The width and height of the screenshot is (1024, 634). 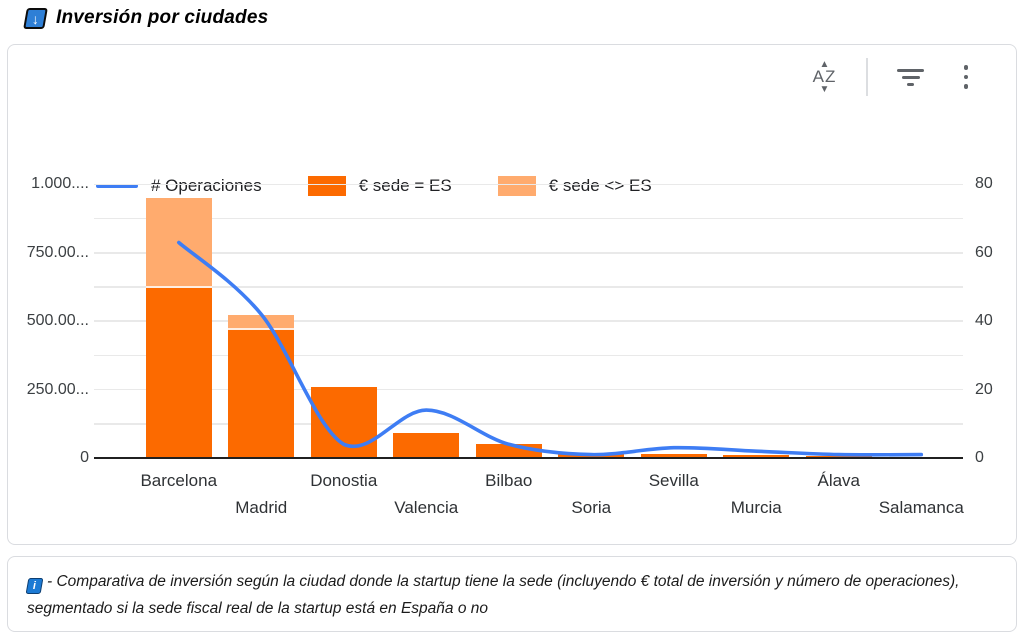 What do you see at coordinates (261, 322) in the screenshot?
I see `bar-segment-sede-no-es` at bounding box center [261, 322].